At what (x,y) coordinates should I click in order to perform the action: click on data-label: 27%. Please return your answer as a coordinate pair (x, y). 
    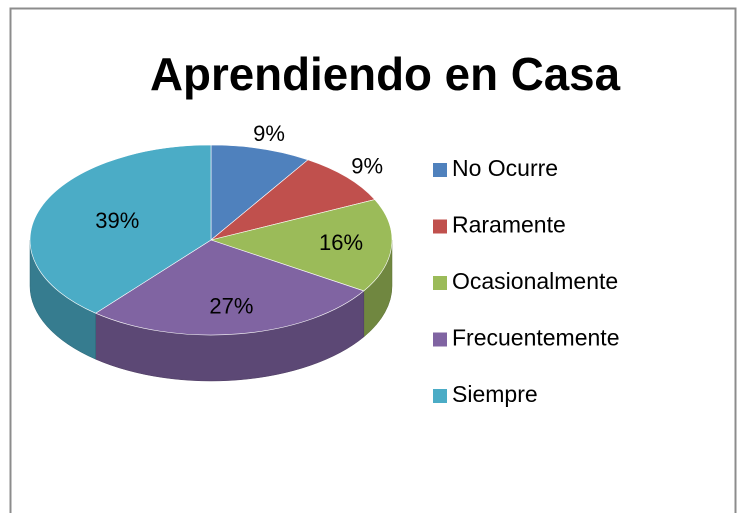
    Looking at the image, I should click on (231, 305).